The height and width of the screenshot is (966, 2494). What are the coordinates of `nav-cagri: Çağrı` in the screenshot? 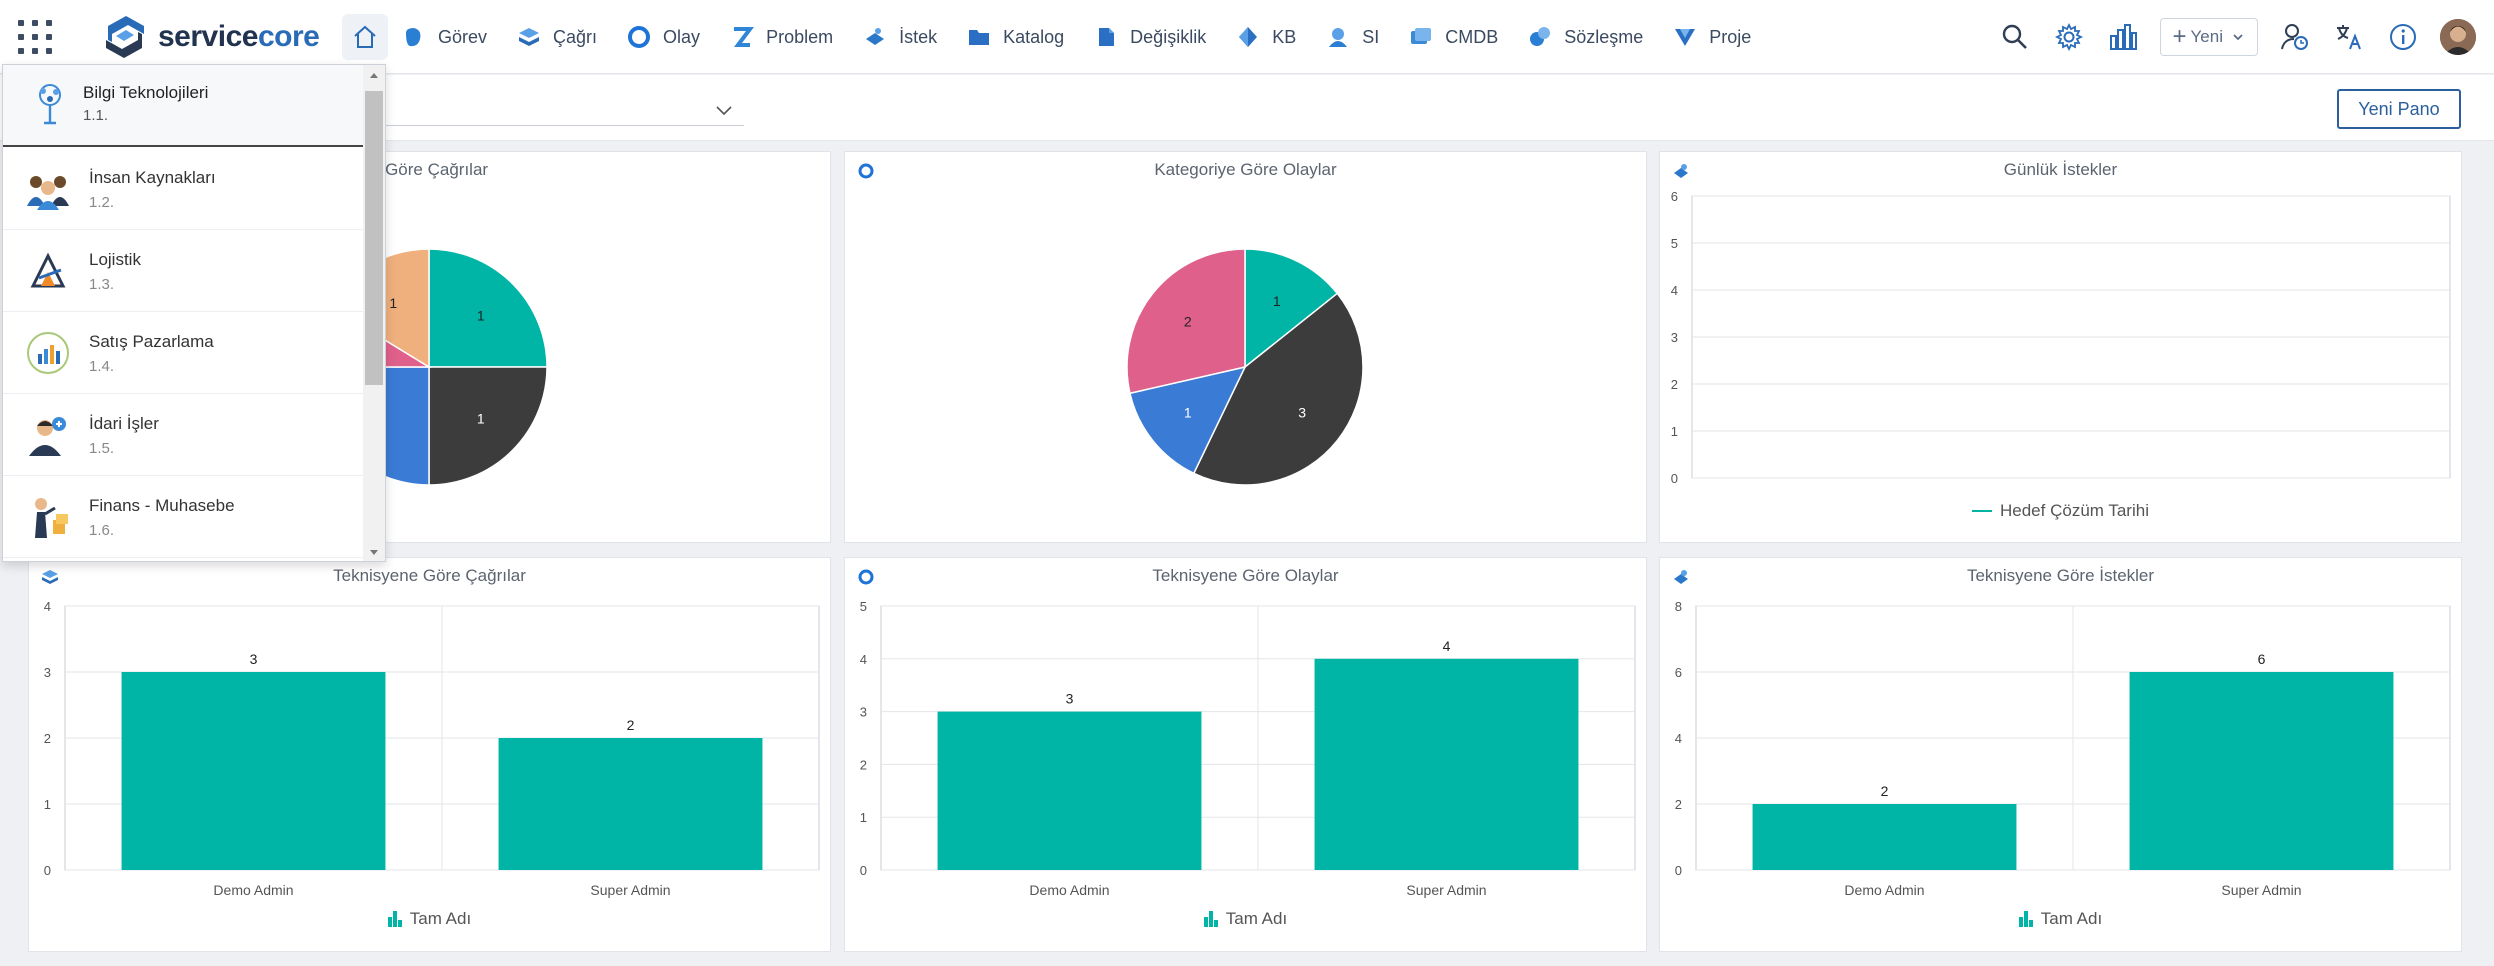 It's located at (557, 37).